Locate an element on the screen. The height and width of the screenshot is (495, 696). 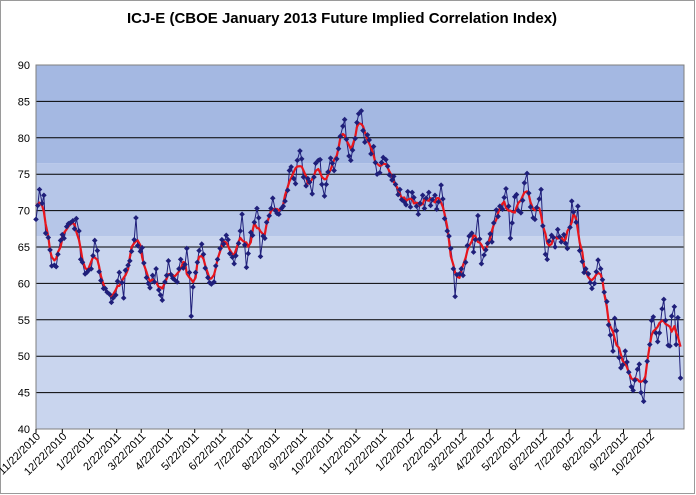
y-tick-label: 40 is located at coordinates (24, 430).